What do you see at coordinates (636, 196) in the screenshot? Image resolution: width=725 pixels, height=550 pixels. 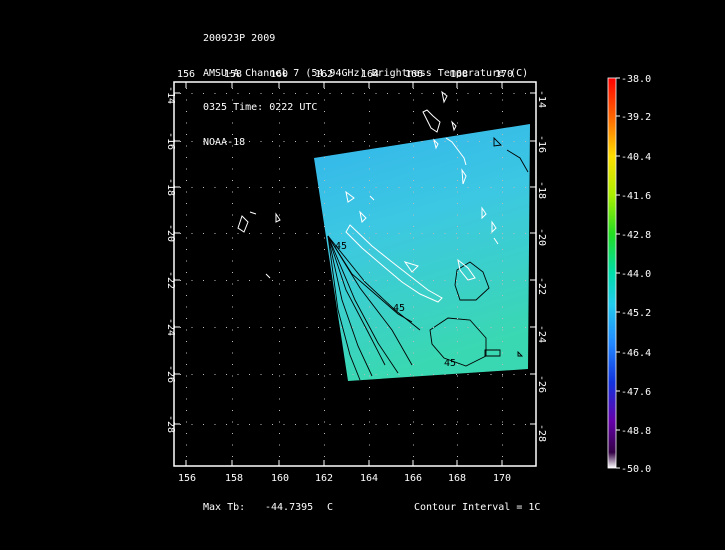 I see `colorbar-label: -41.6` at bounding box center [636, 196].